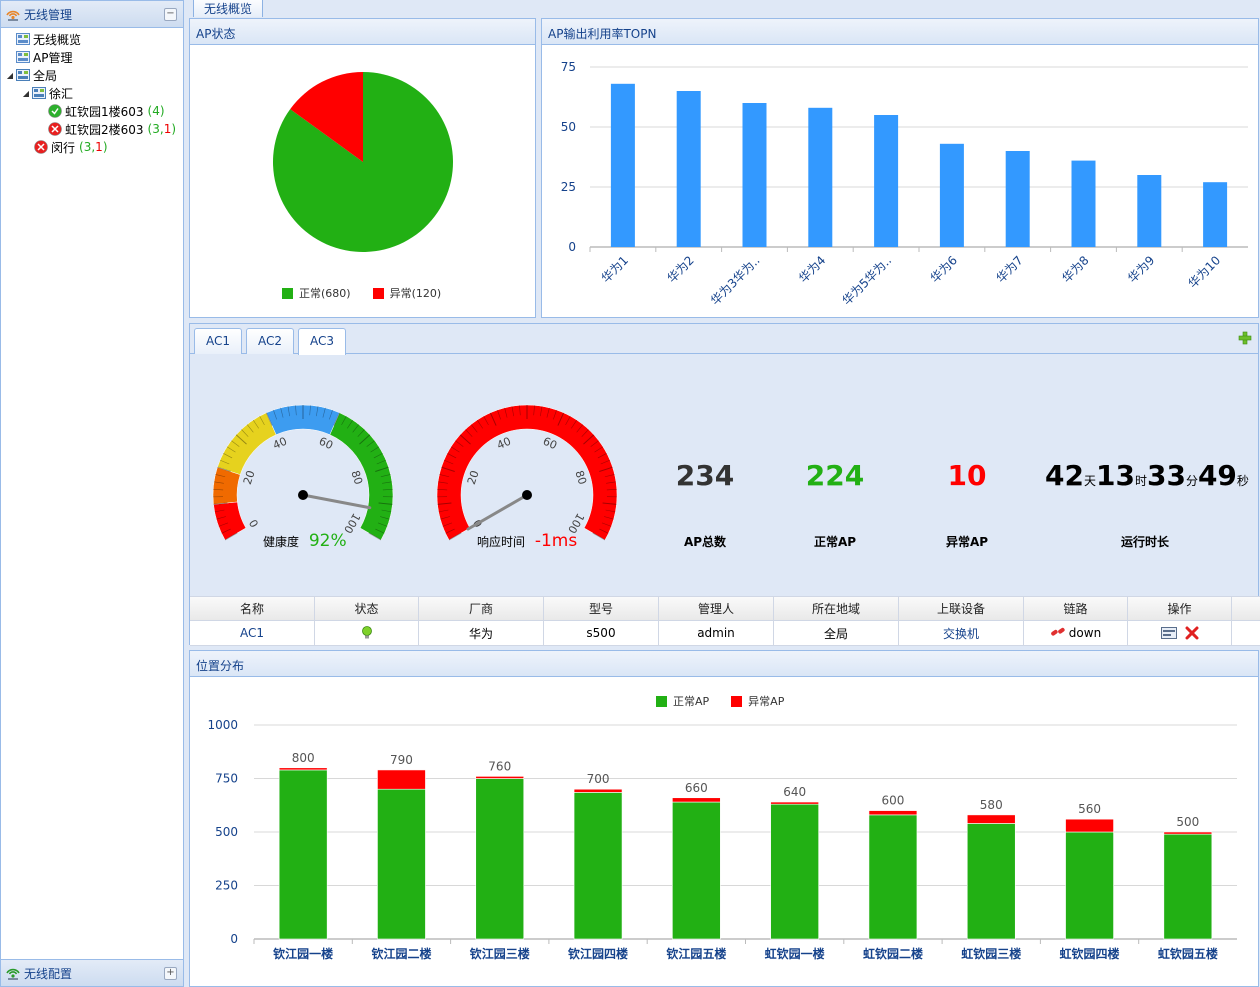  I want to click on x-tick-label: 华为9, so click(1141, 269).